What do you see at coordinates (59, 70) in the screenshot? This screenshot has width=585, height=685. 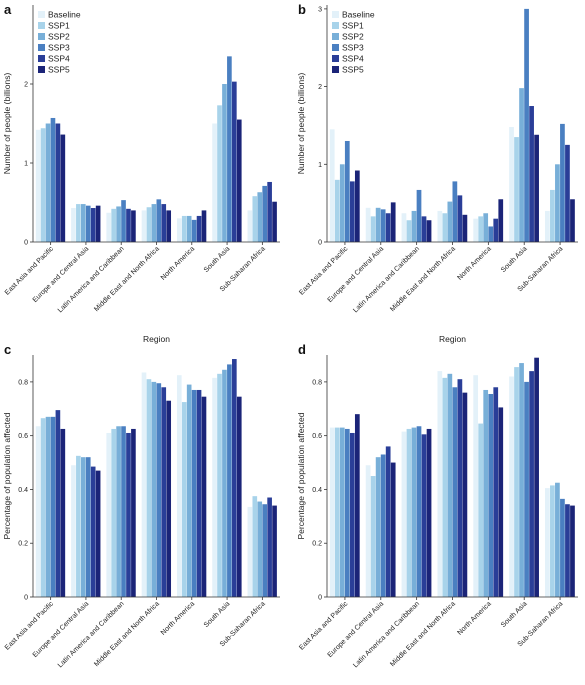 I see `legend-label: SSP5` at bounding box center [59, 70].